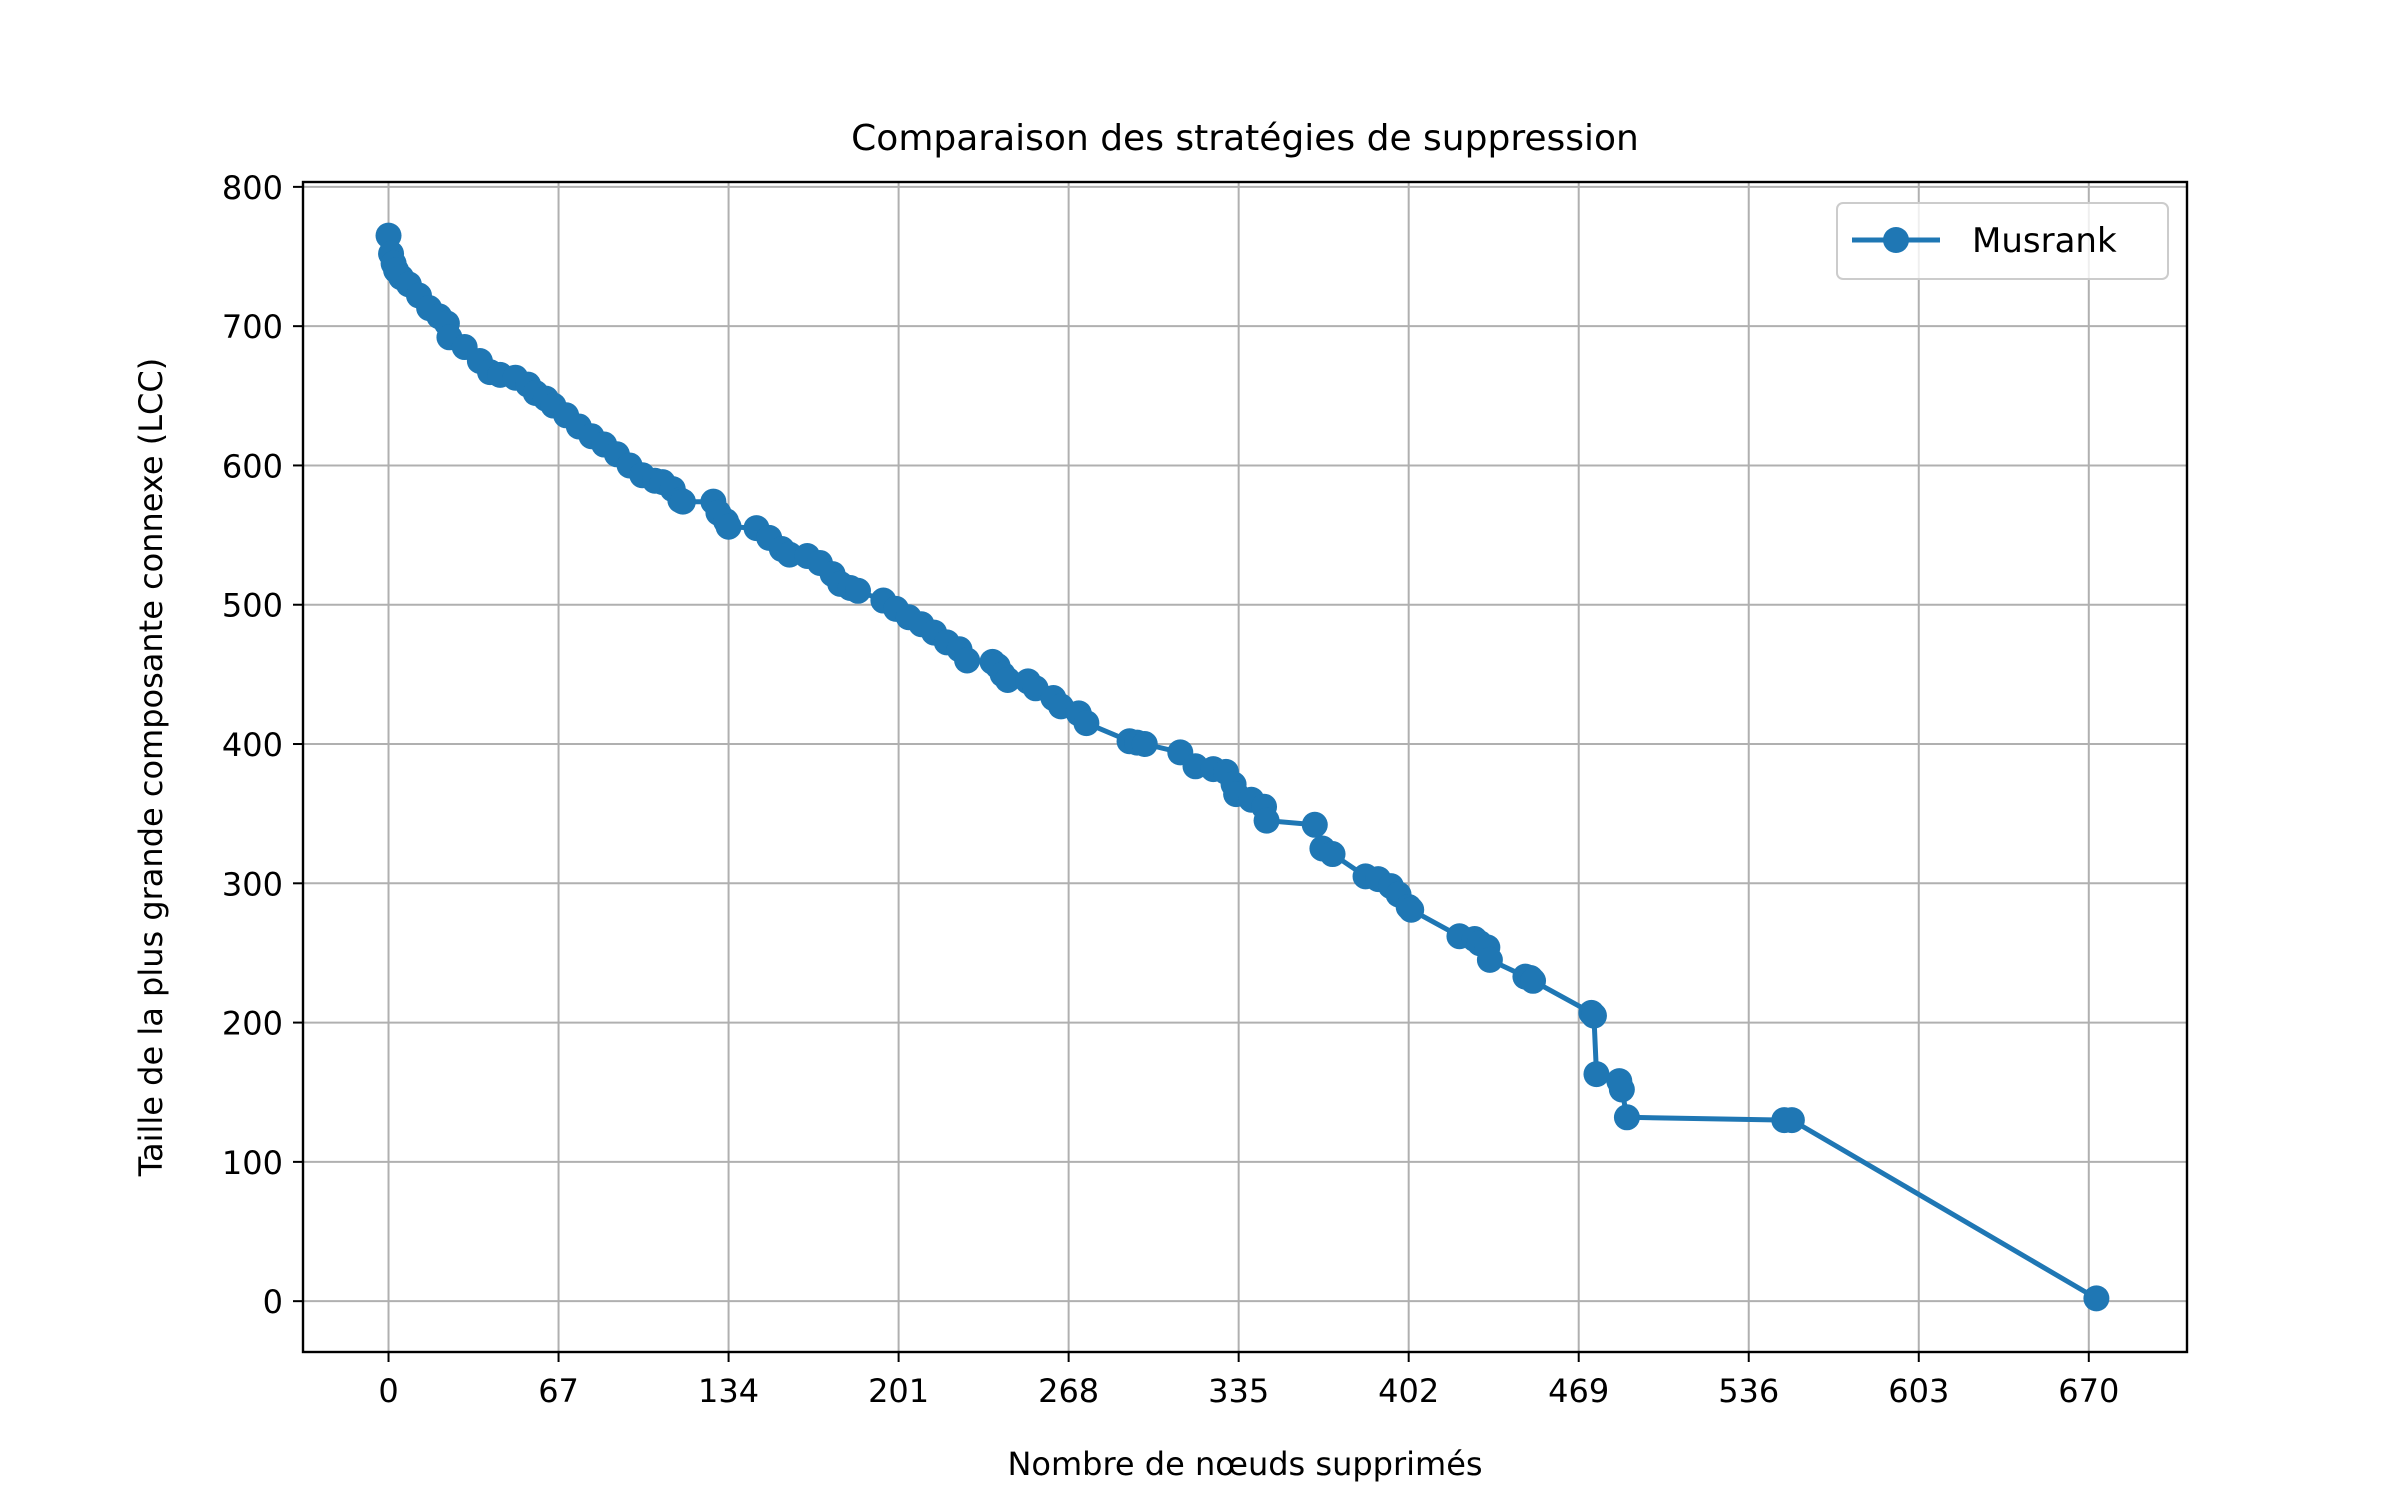  Describe the element at coordinates (252, 1163) in the screenshot. I see `y-tick-label: 100` at that location.